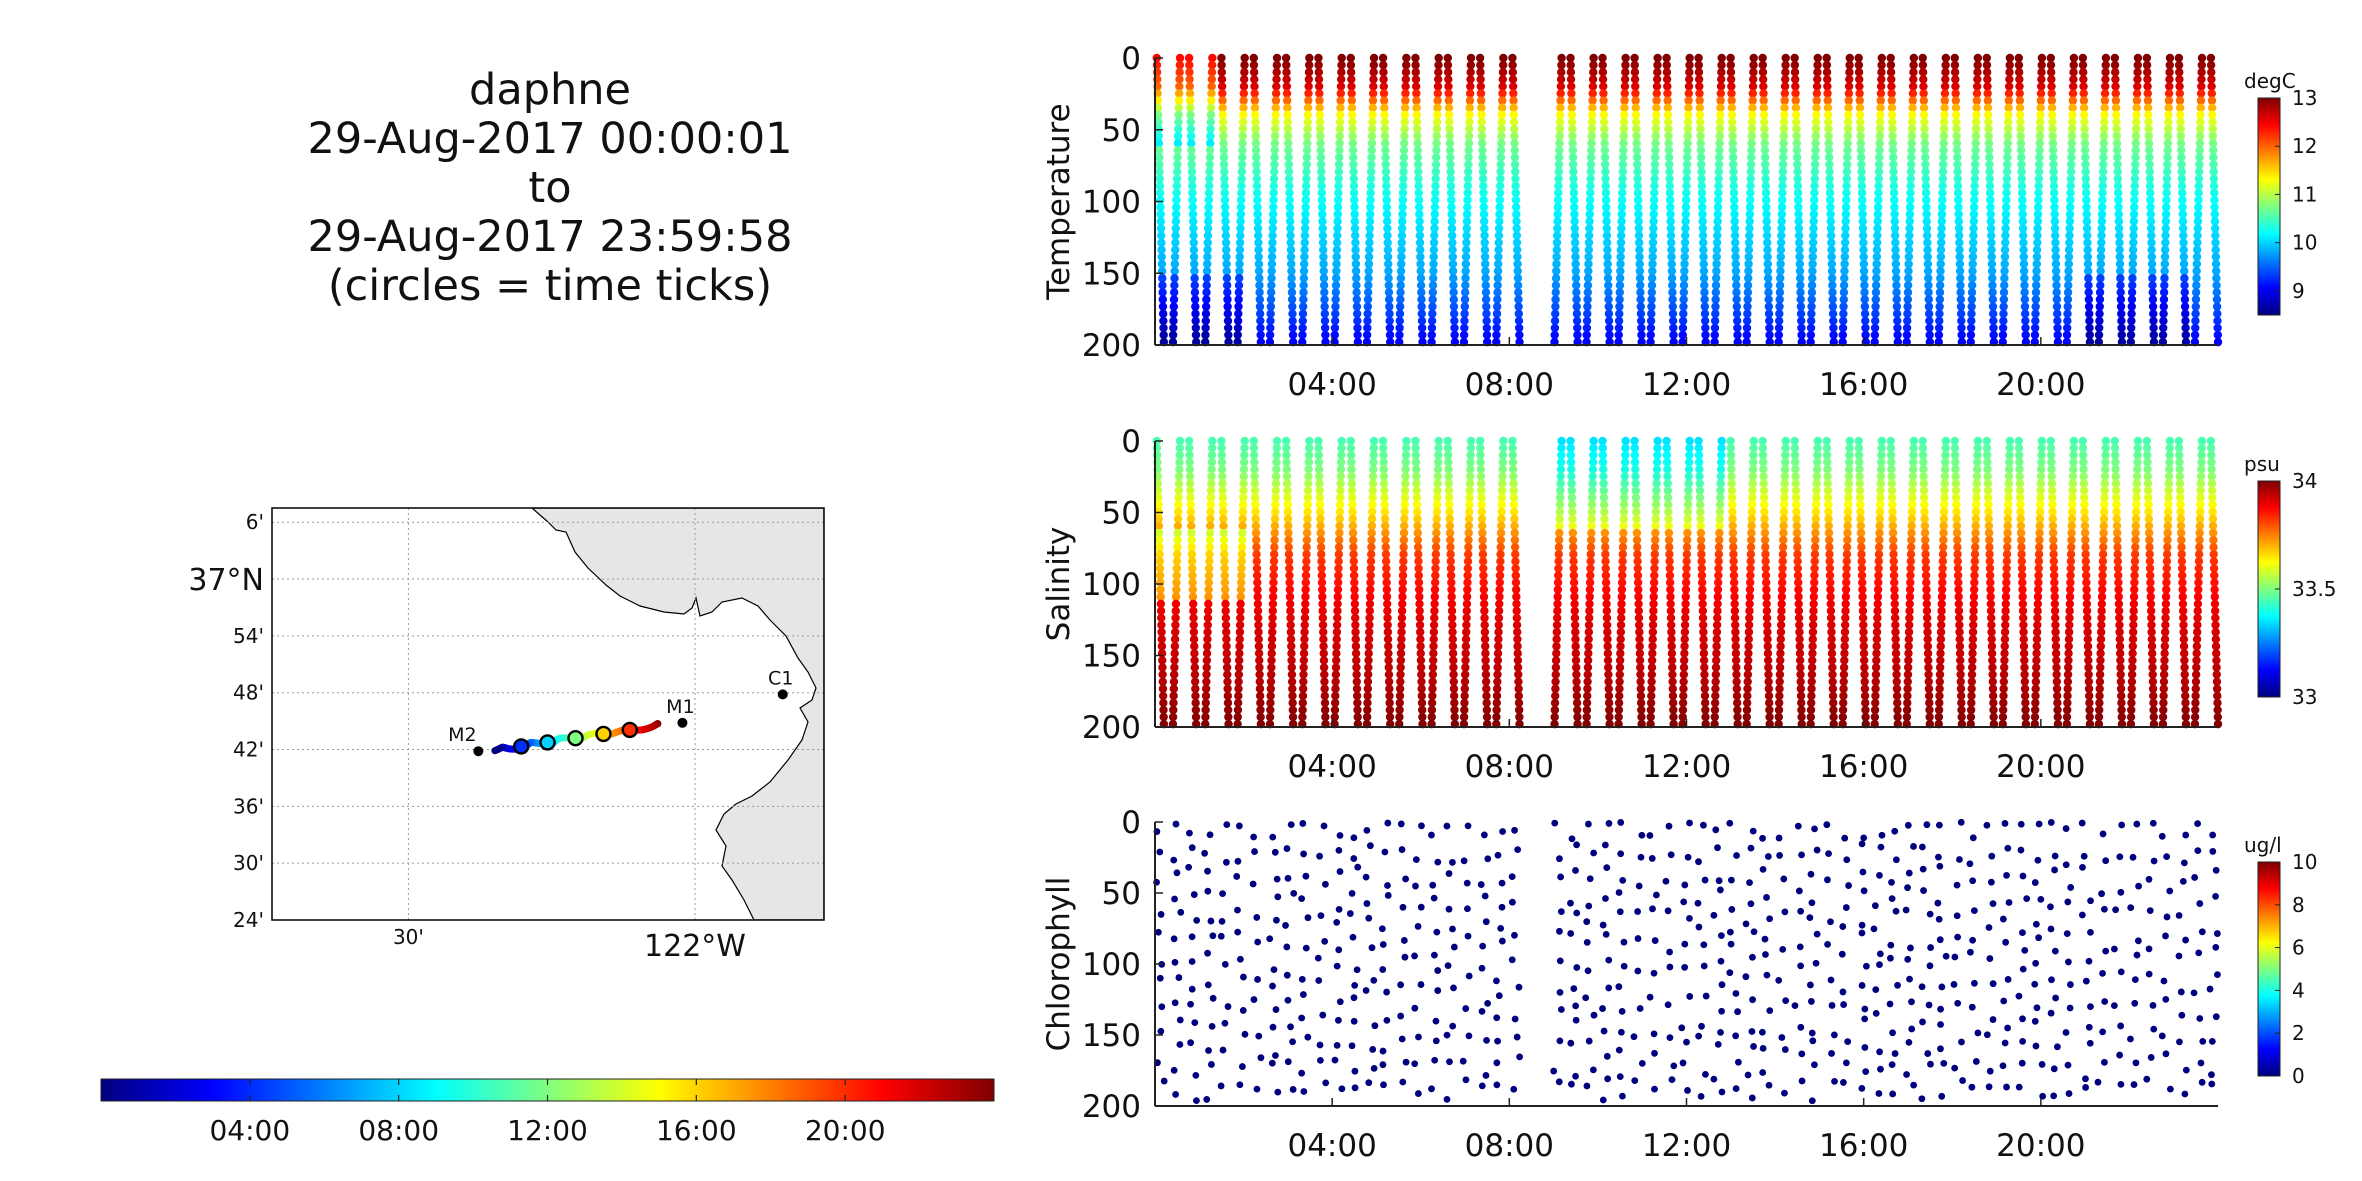 Image resolution: width=2362 pixels, height=1181 pixels. Describe the element at coordinates (248, 750) in the screenshot. I see `map-lat-label: 42'` at that location.